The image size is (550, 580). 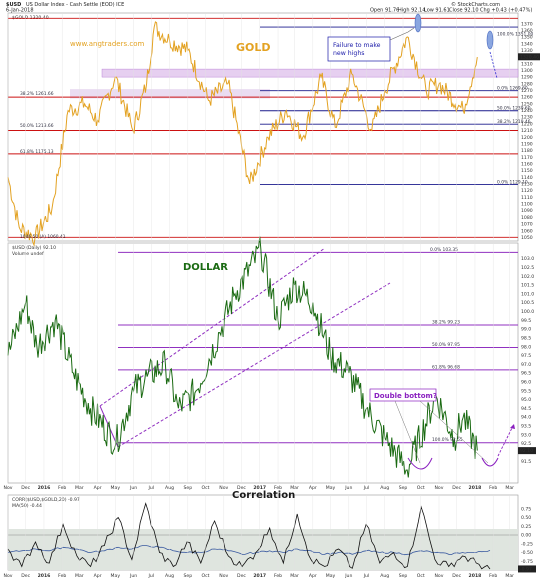 What do you see at coordinates (527, 31) in the screenshot?
I see `gold-ytick: 1360` at bounding box center [527, 31].